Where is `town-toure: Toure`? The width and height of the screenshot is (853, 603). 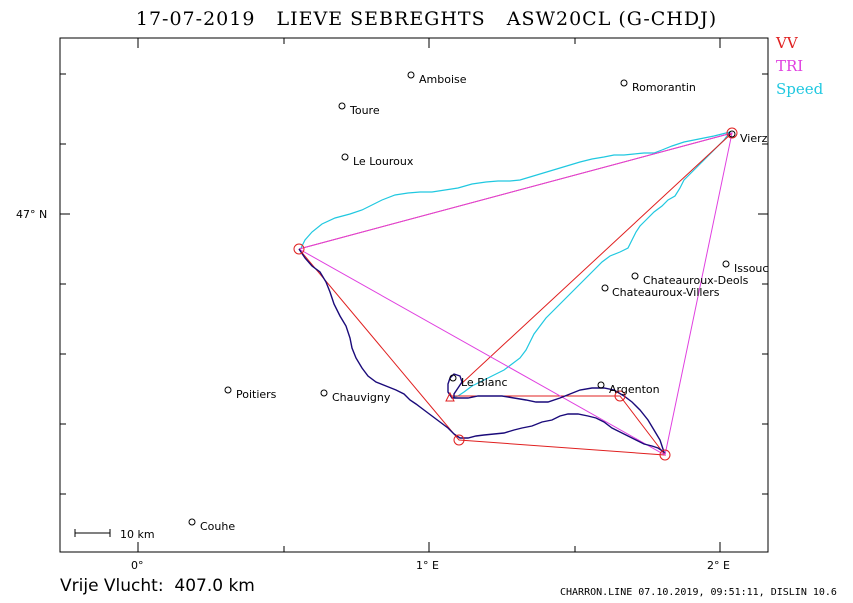 town-toure: Toure is located at coordinates (364, 110).